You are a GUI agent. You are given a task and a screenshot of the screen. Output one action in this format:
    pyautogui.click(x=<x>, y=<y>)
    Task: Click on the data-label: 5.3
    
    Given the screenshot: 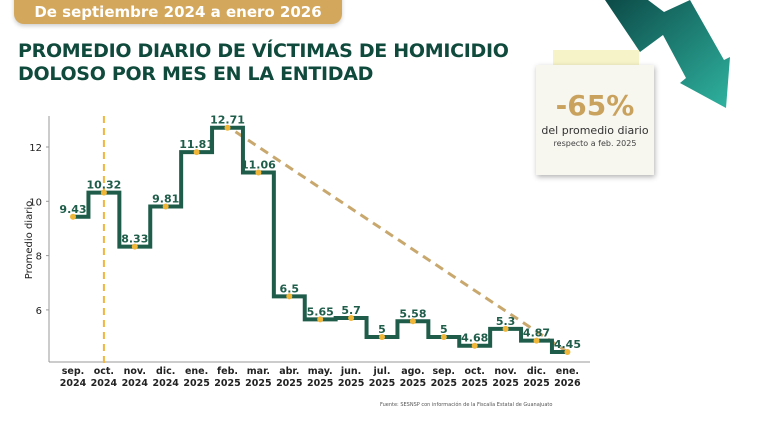 What is the action you would take?
    pyautogui.click(x=506, y=321)
    